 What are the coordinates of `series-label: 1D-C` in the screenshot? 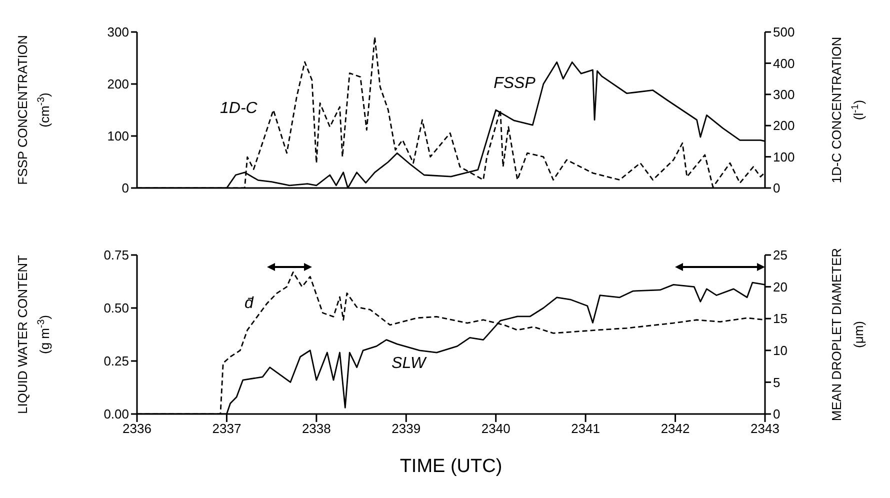 It's located at (239, 109).